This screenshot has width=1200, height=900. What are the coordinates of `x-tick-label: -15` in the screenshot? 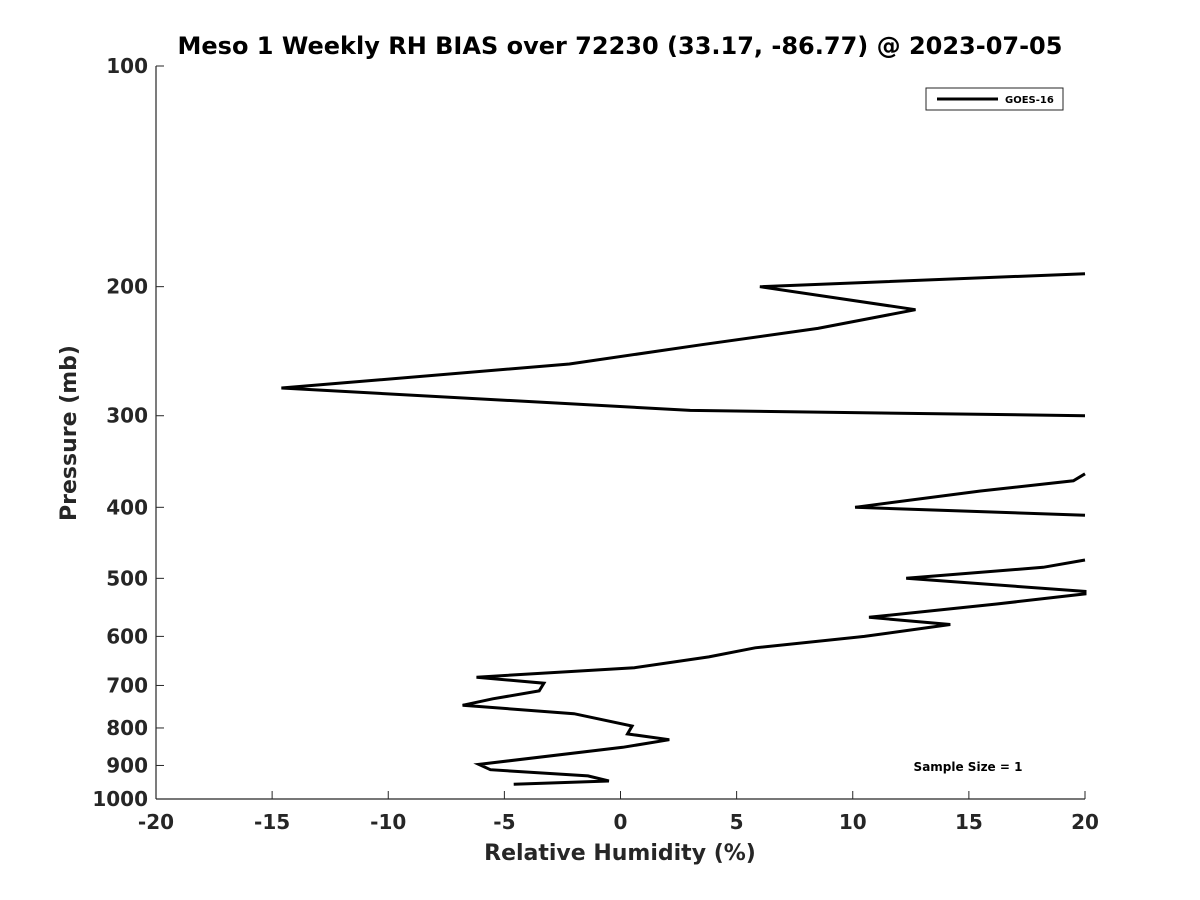 It's located at (272, 822).